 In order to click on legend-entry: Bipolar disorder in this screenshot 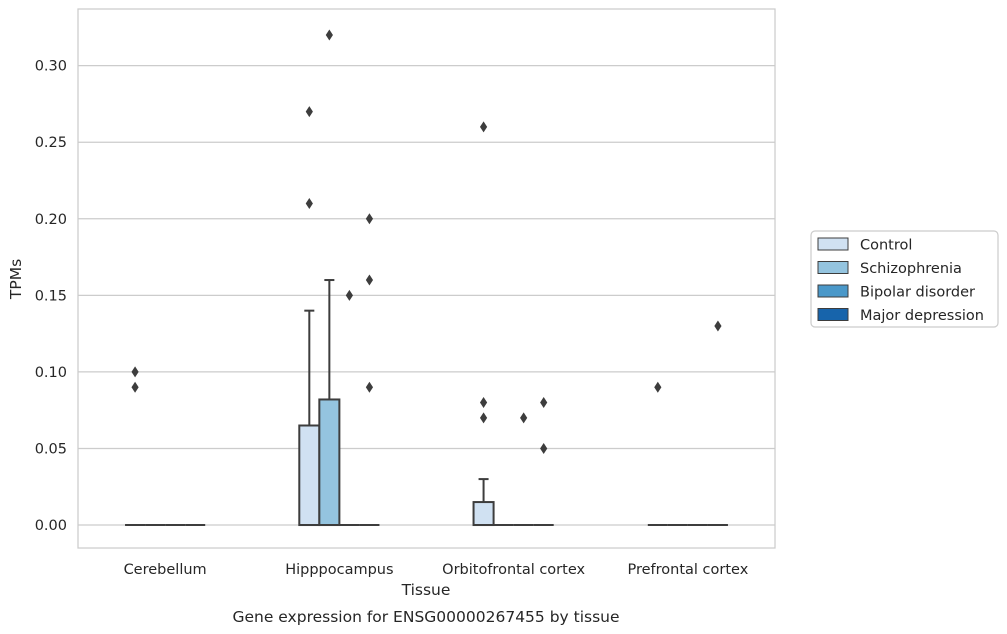, I will do `click(896, 292)`.